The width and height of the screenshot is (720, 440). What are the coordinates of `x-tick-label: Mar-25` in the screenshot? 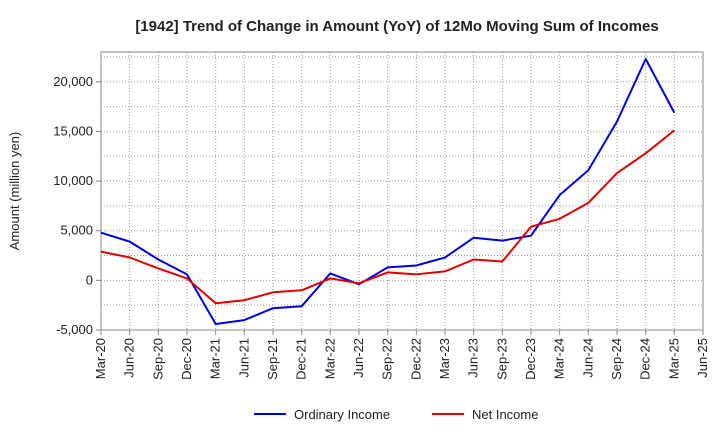 It's located at (673, 358).